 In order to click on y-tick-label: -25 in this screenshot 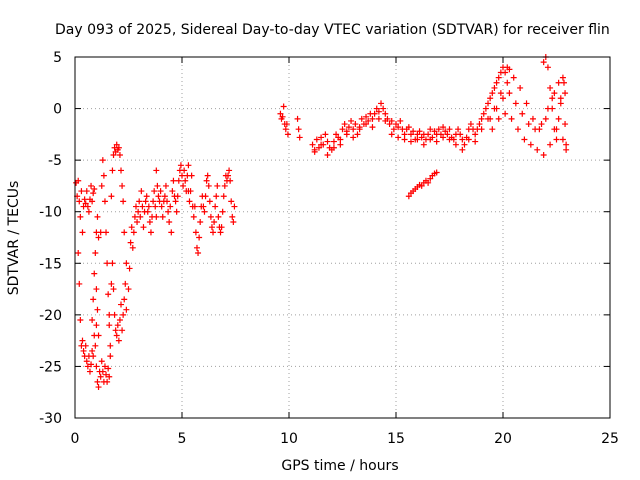, I will do `click(50, 367)`.